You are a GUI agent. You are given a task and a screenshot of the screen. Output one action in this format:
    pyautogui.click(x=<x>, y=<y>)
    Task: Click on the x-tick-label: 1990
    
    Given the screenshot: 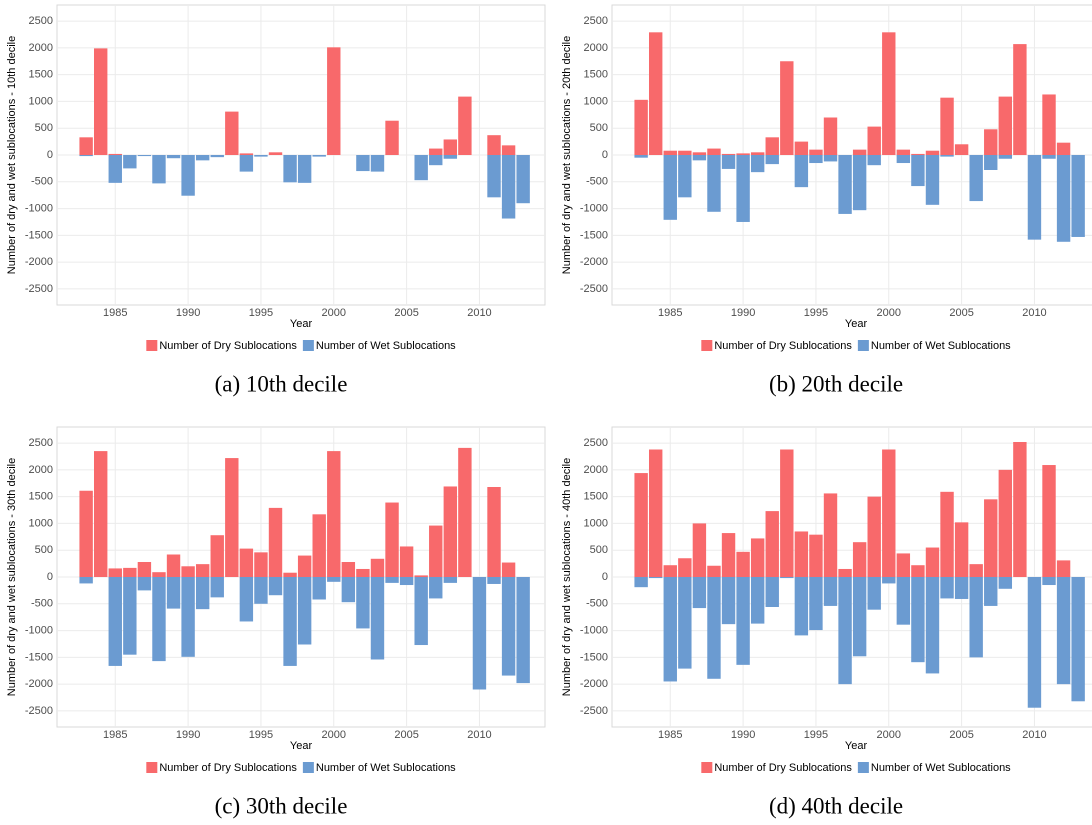 What is the action you would take?
    pyautogui.click(x=743, y=735)
    